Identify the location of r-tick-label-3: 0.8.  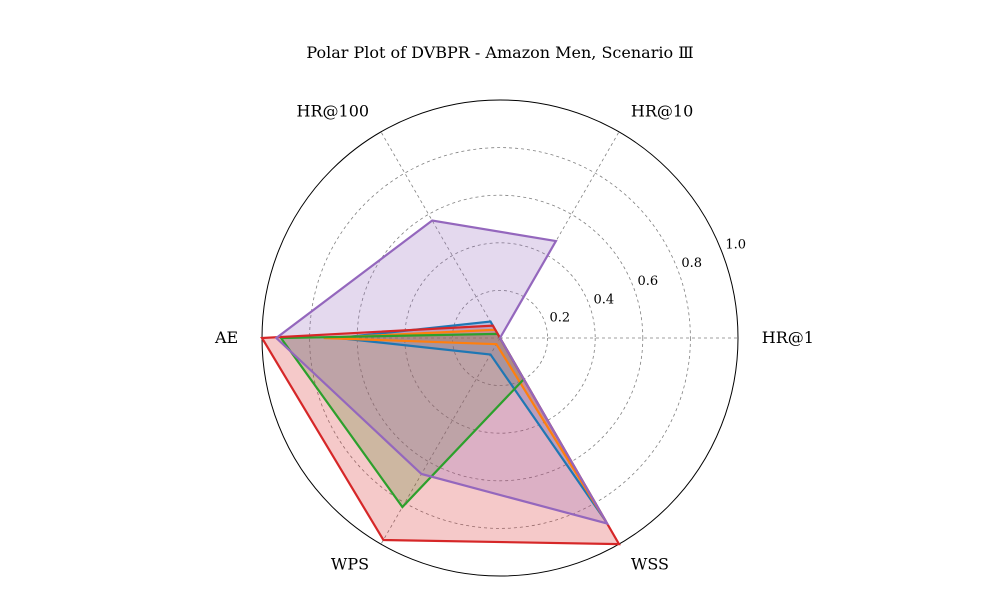
(691, 263).